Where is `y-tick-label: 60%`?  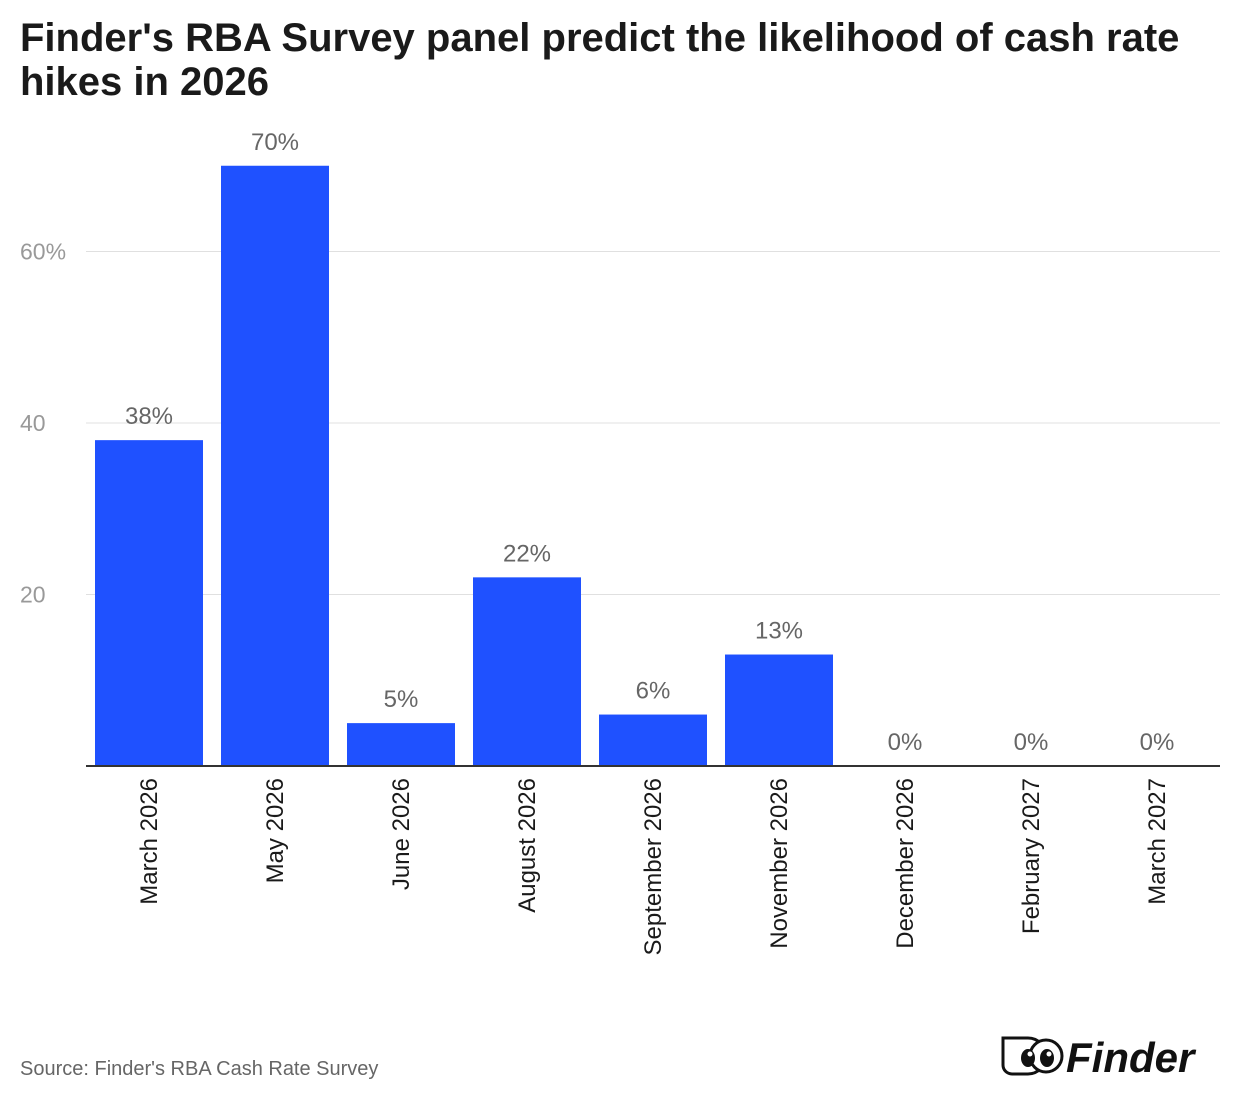 y-tick-label: 60% is located at coordinates (43, 252).